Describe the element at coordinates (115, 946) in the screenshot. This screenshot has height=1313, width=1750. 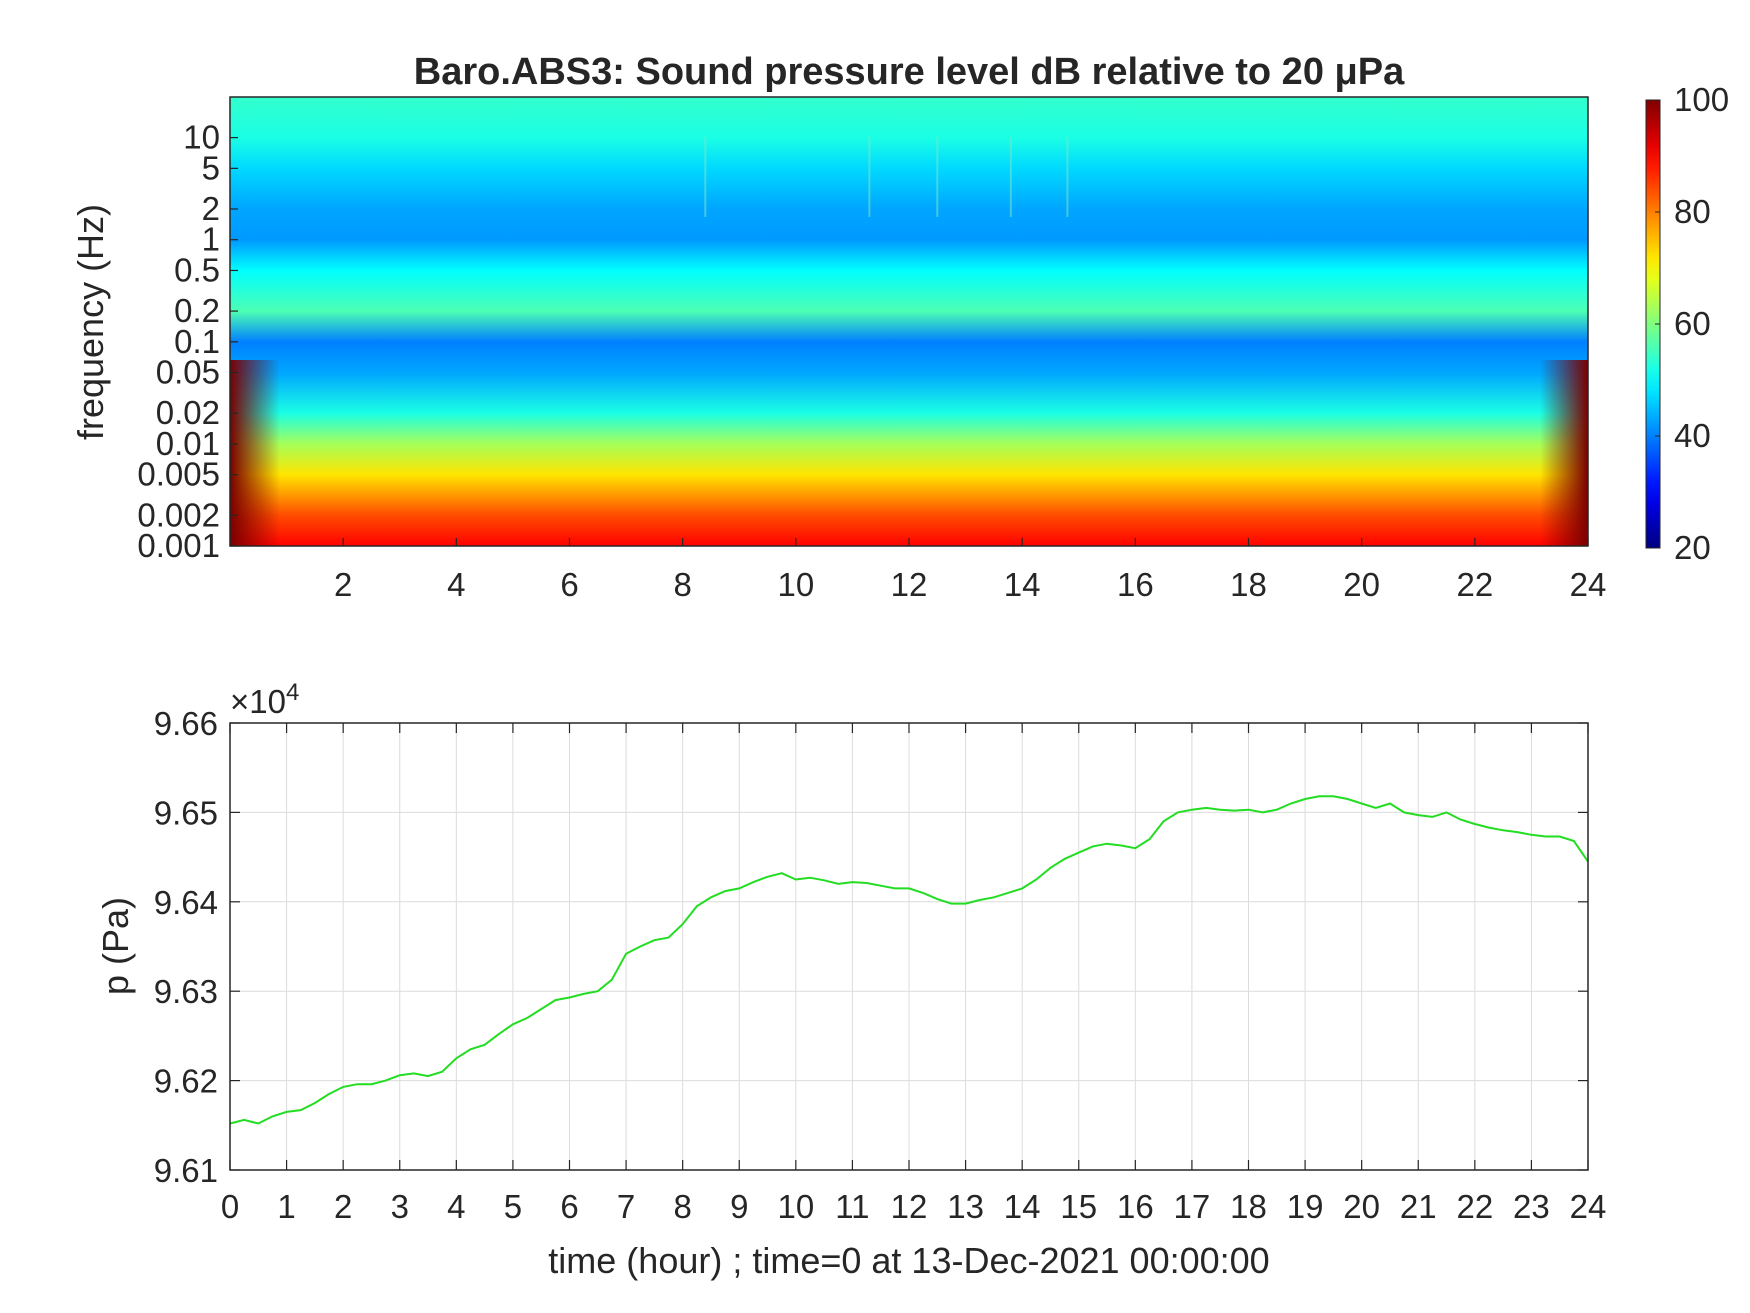
I see `pressure-ylabel: p (Pa)` at that location.